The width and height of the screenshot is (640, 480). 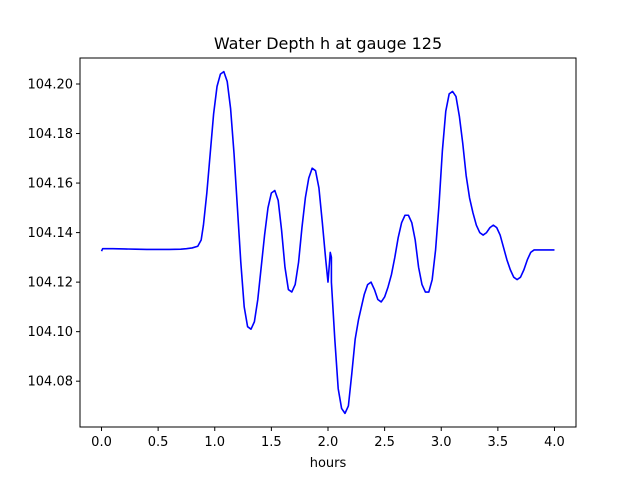 I want to click on x-tick-label: 1.5, so click(x=271, y=442).